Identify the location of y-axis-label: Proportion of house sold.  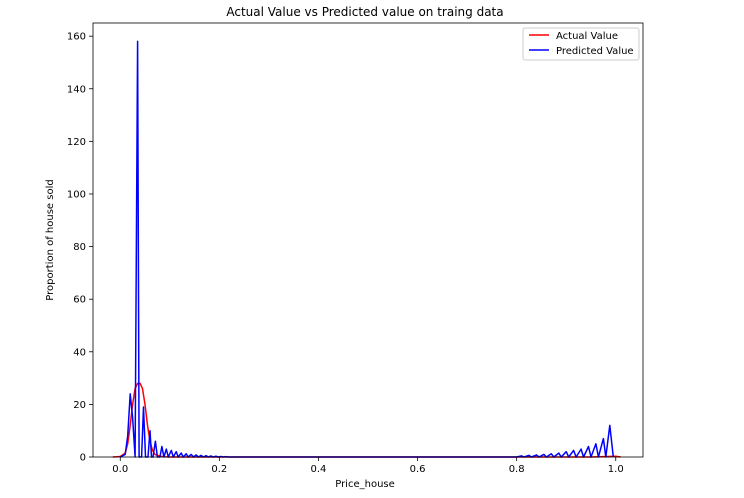
(50, 239).